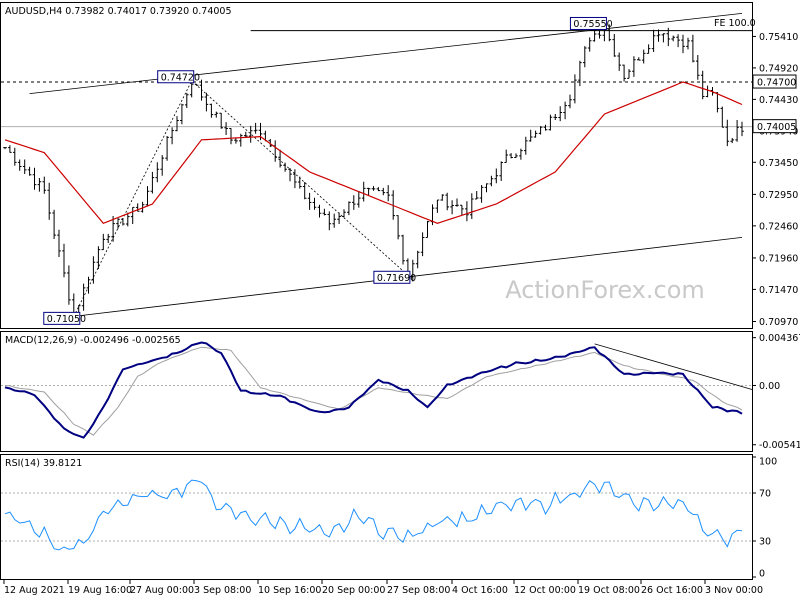 This screenshot has width=800, height=600. What do you see at coordinates (43, 463) in the screenshot?
I see `rsi-label: RSI(14) 39.8121` at bounding box center [43, 463].